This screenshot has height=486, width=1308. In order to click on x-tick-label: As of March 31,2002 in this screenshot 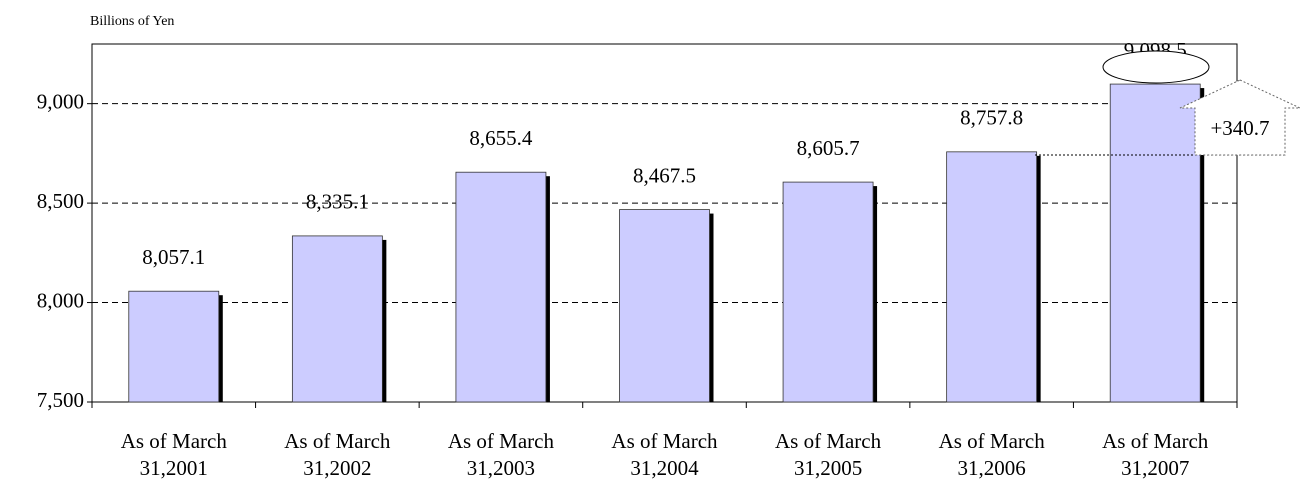, I will do `click(337, 454)`.